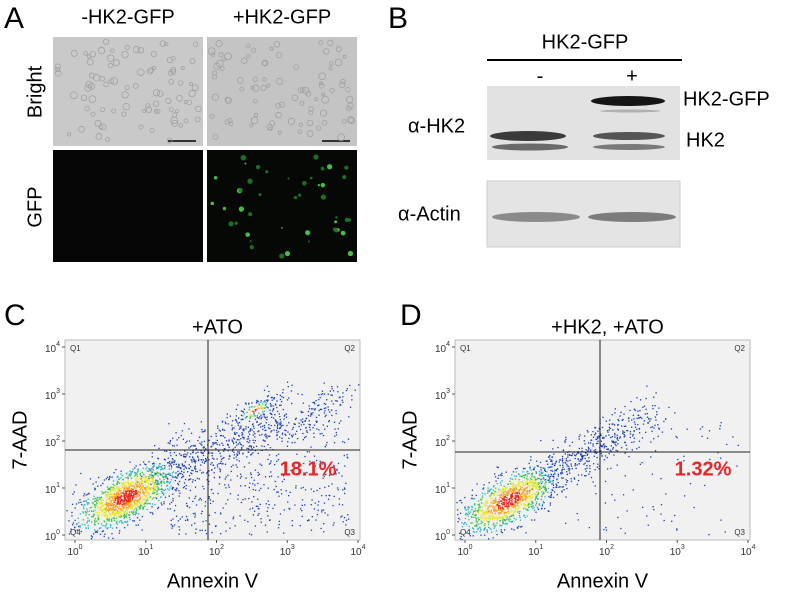 The width and height of the screenshot is (793, 601). Describe the element at coordinates (398, 18) in the screenshot. I see `panel-letter: B` at that location.